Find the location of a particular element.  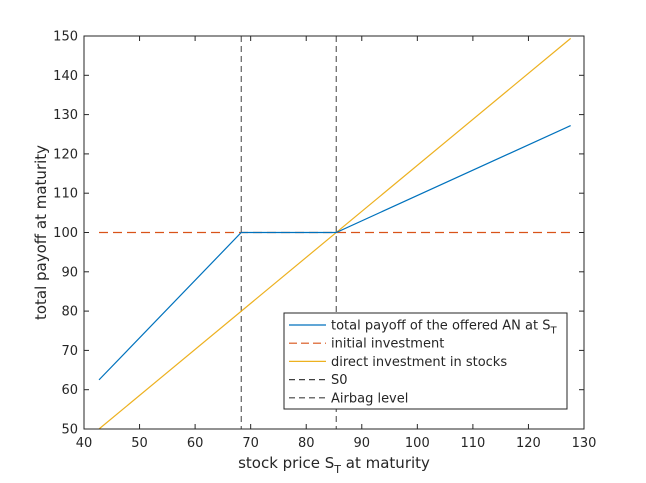

legend-label: S0 is located at coordinates (339, 380).